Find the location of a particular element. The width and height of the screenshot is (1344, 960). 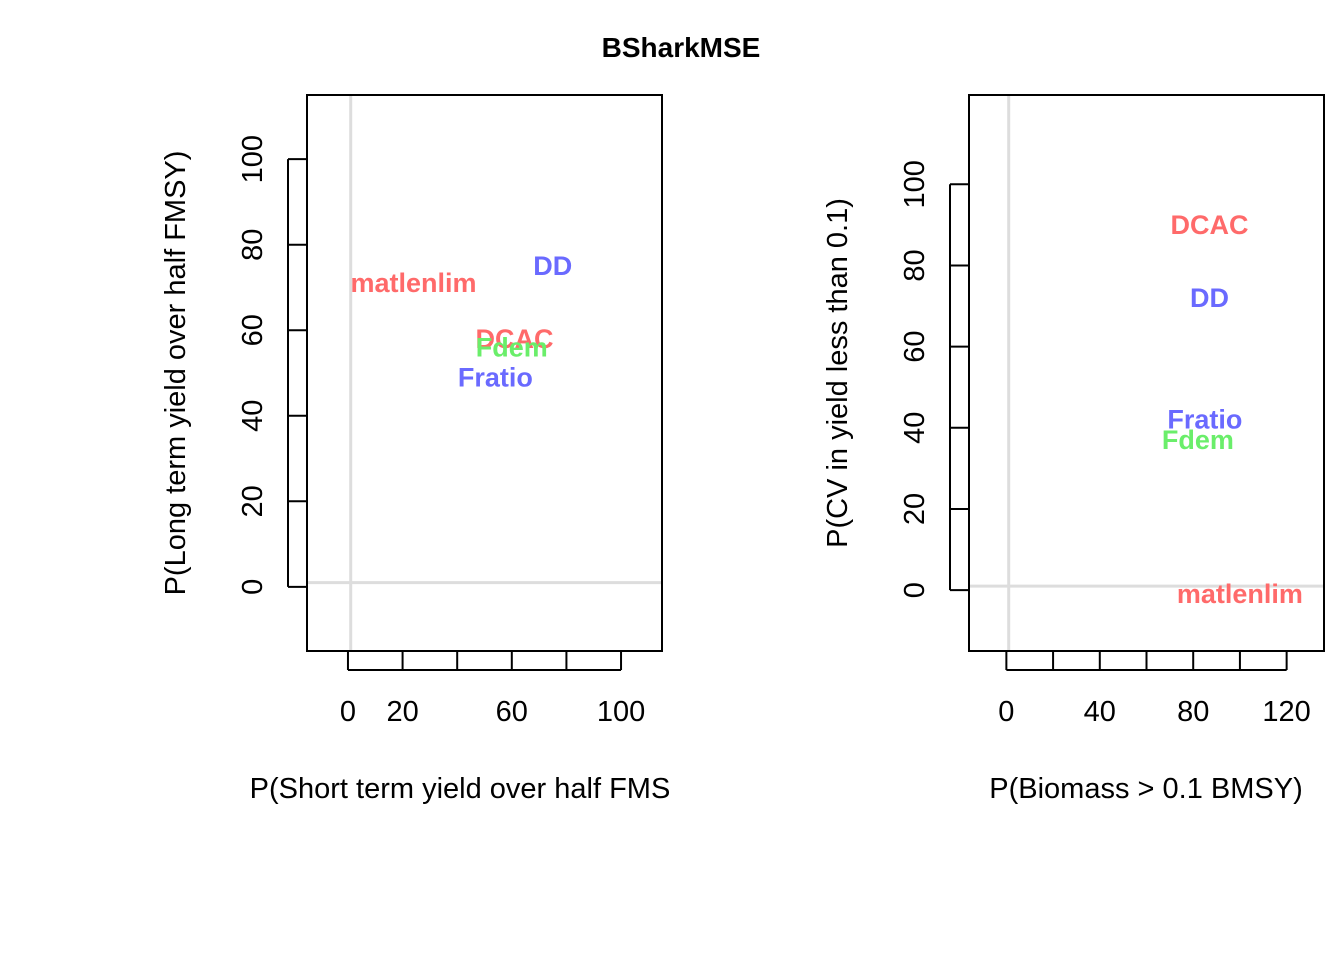

x-tick-label: 100 is located at coordinates (621, 712).